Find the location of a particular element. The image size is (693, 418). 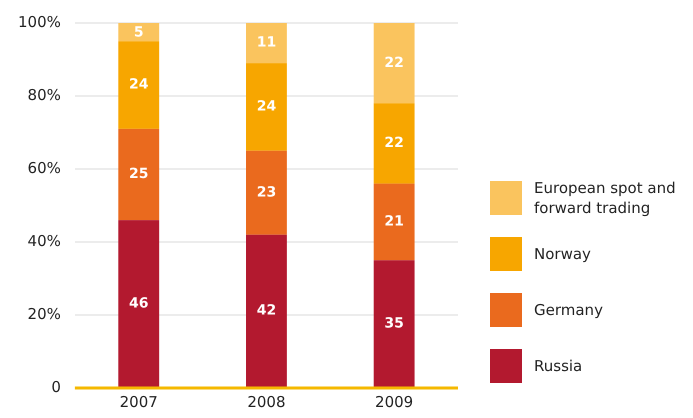

legend-label: Germany is located at coordinates (568, 310).